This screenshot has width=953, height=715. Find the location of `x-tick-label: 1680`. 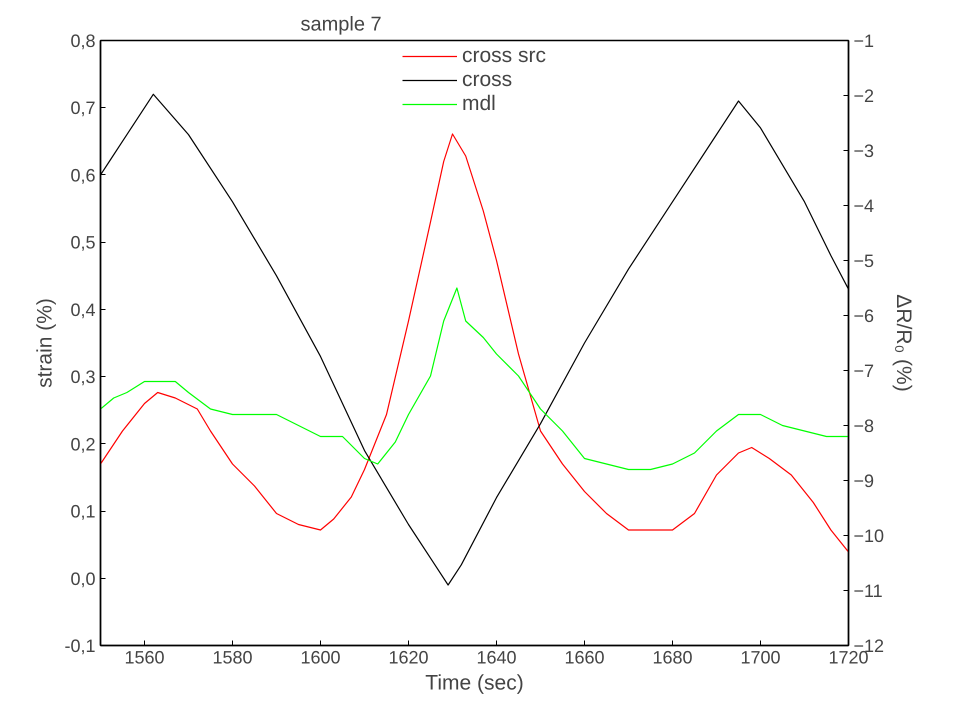

x-tick-label: 1680 is located at coordinates (672, 658).